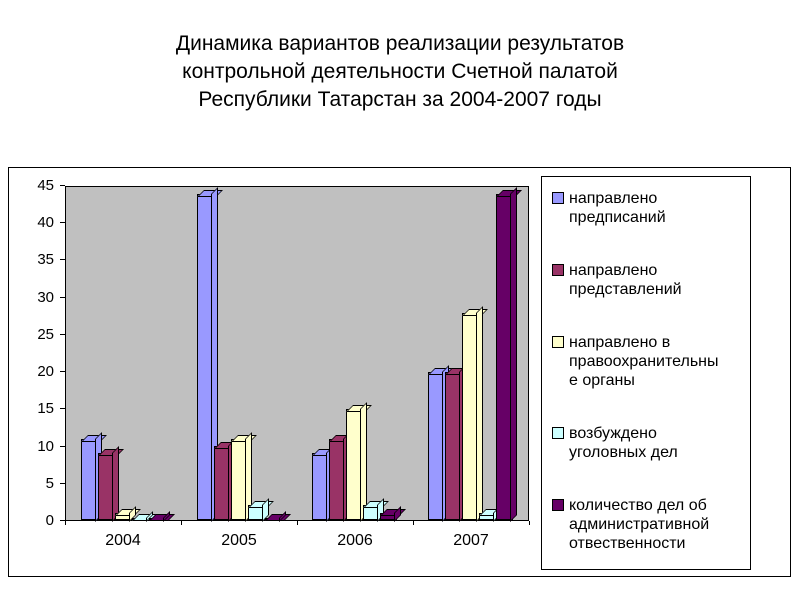 The width and height of the screenshot is (800, 600). I want to click on y-axis-label: 0, so click(49, 520).